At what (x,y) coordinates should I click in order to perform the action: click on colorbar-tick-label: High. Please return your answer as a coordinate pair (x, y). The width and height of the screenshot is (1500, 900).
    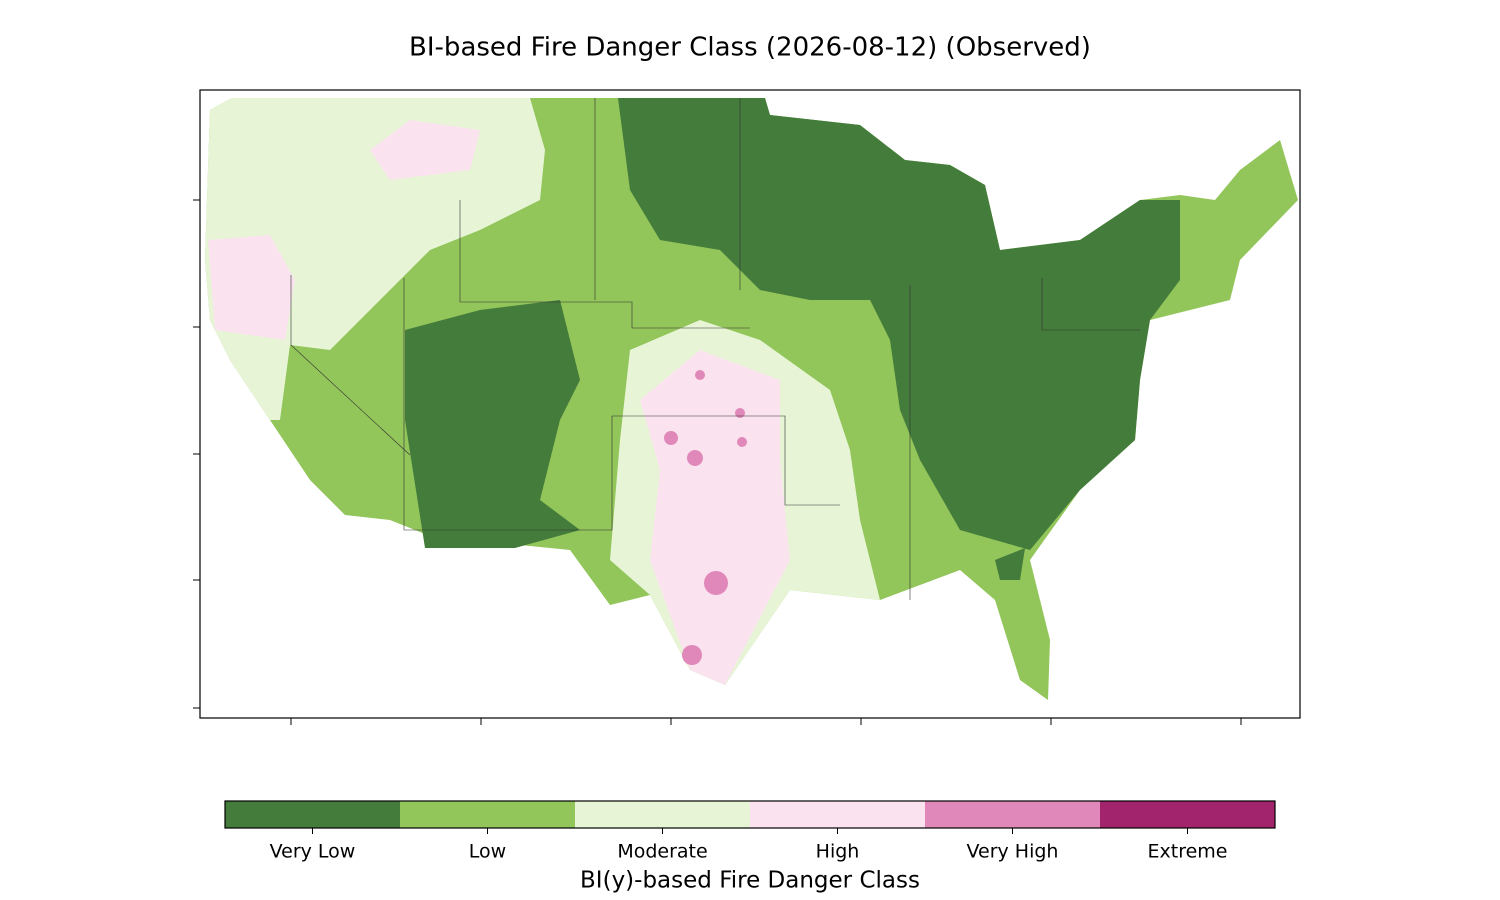
    Looking at the image, I should click on (838, 852).